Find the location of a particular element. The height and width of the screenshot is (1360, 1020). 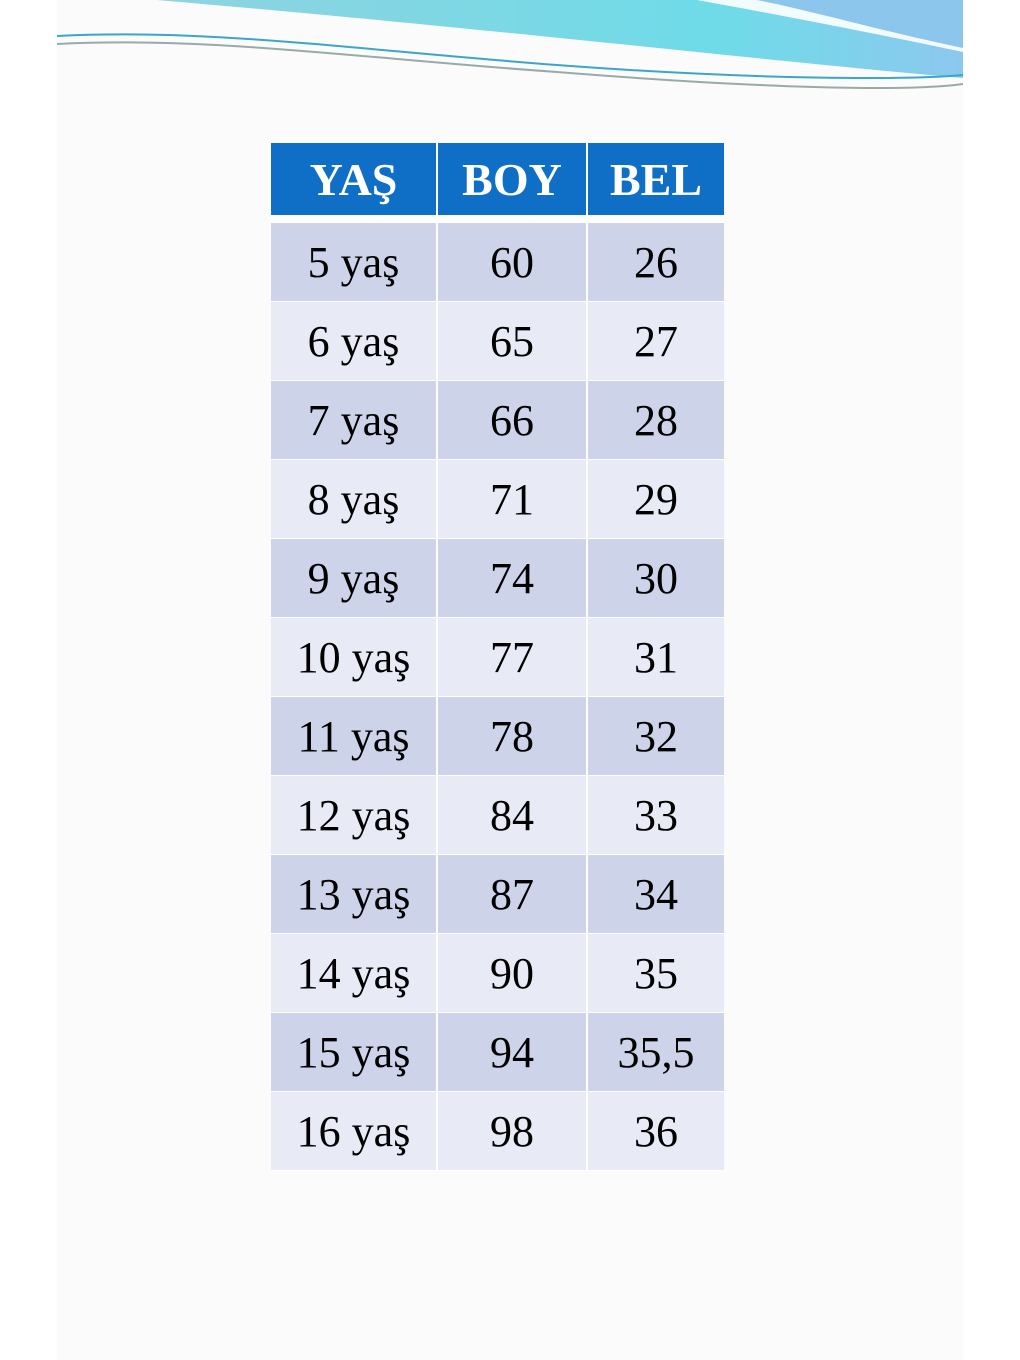

table-row: 13 yaş 87 34 is located at coordinates (497, 894).